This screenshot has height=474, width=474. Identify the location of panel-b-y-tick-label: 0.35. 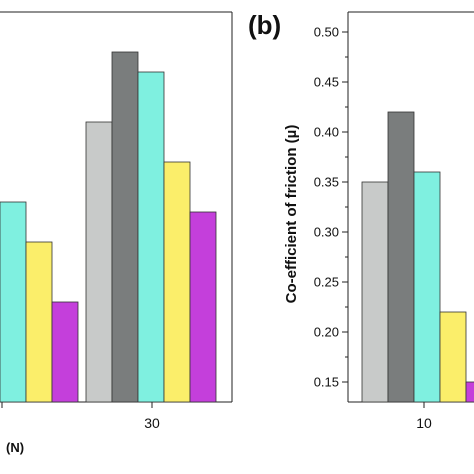
(326, 182).